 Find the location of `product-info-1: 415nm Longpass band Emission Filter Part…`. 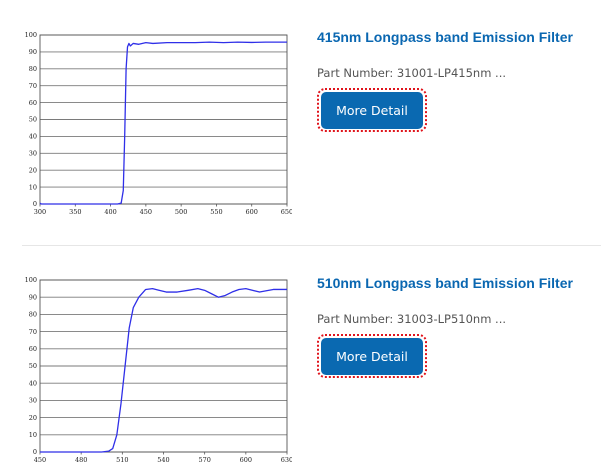

product-info-1: 415nm Longpass band Emission Filter Part… is located at coordinates (445, 80).